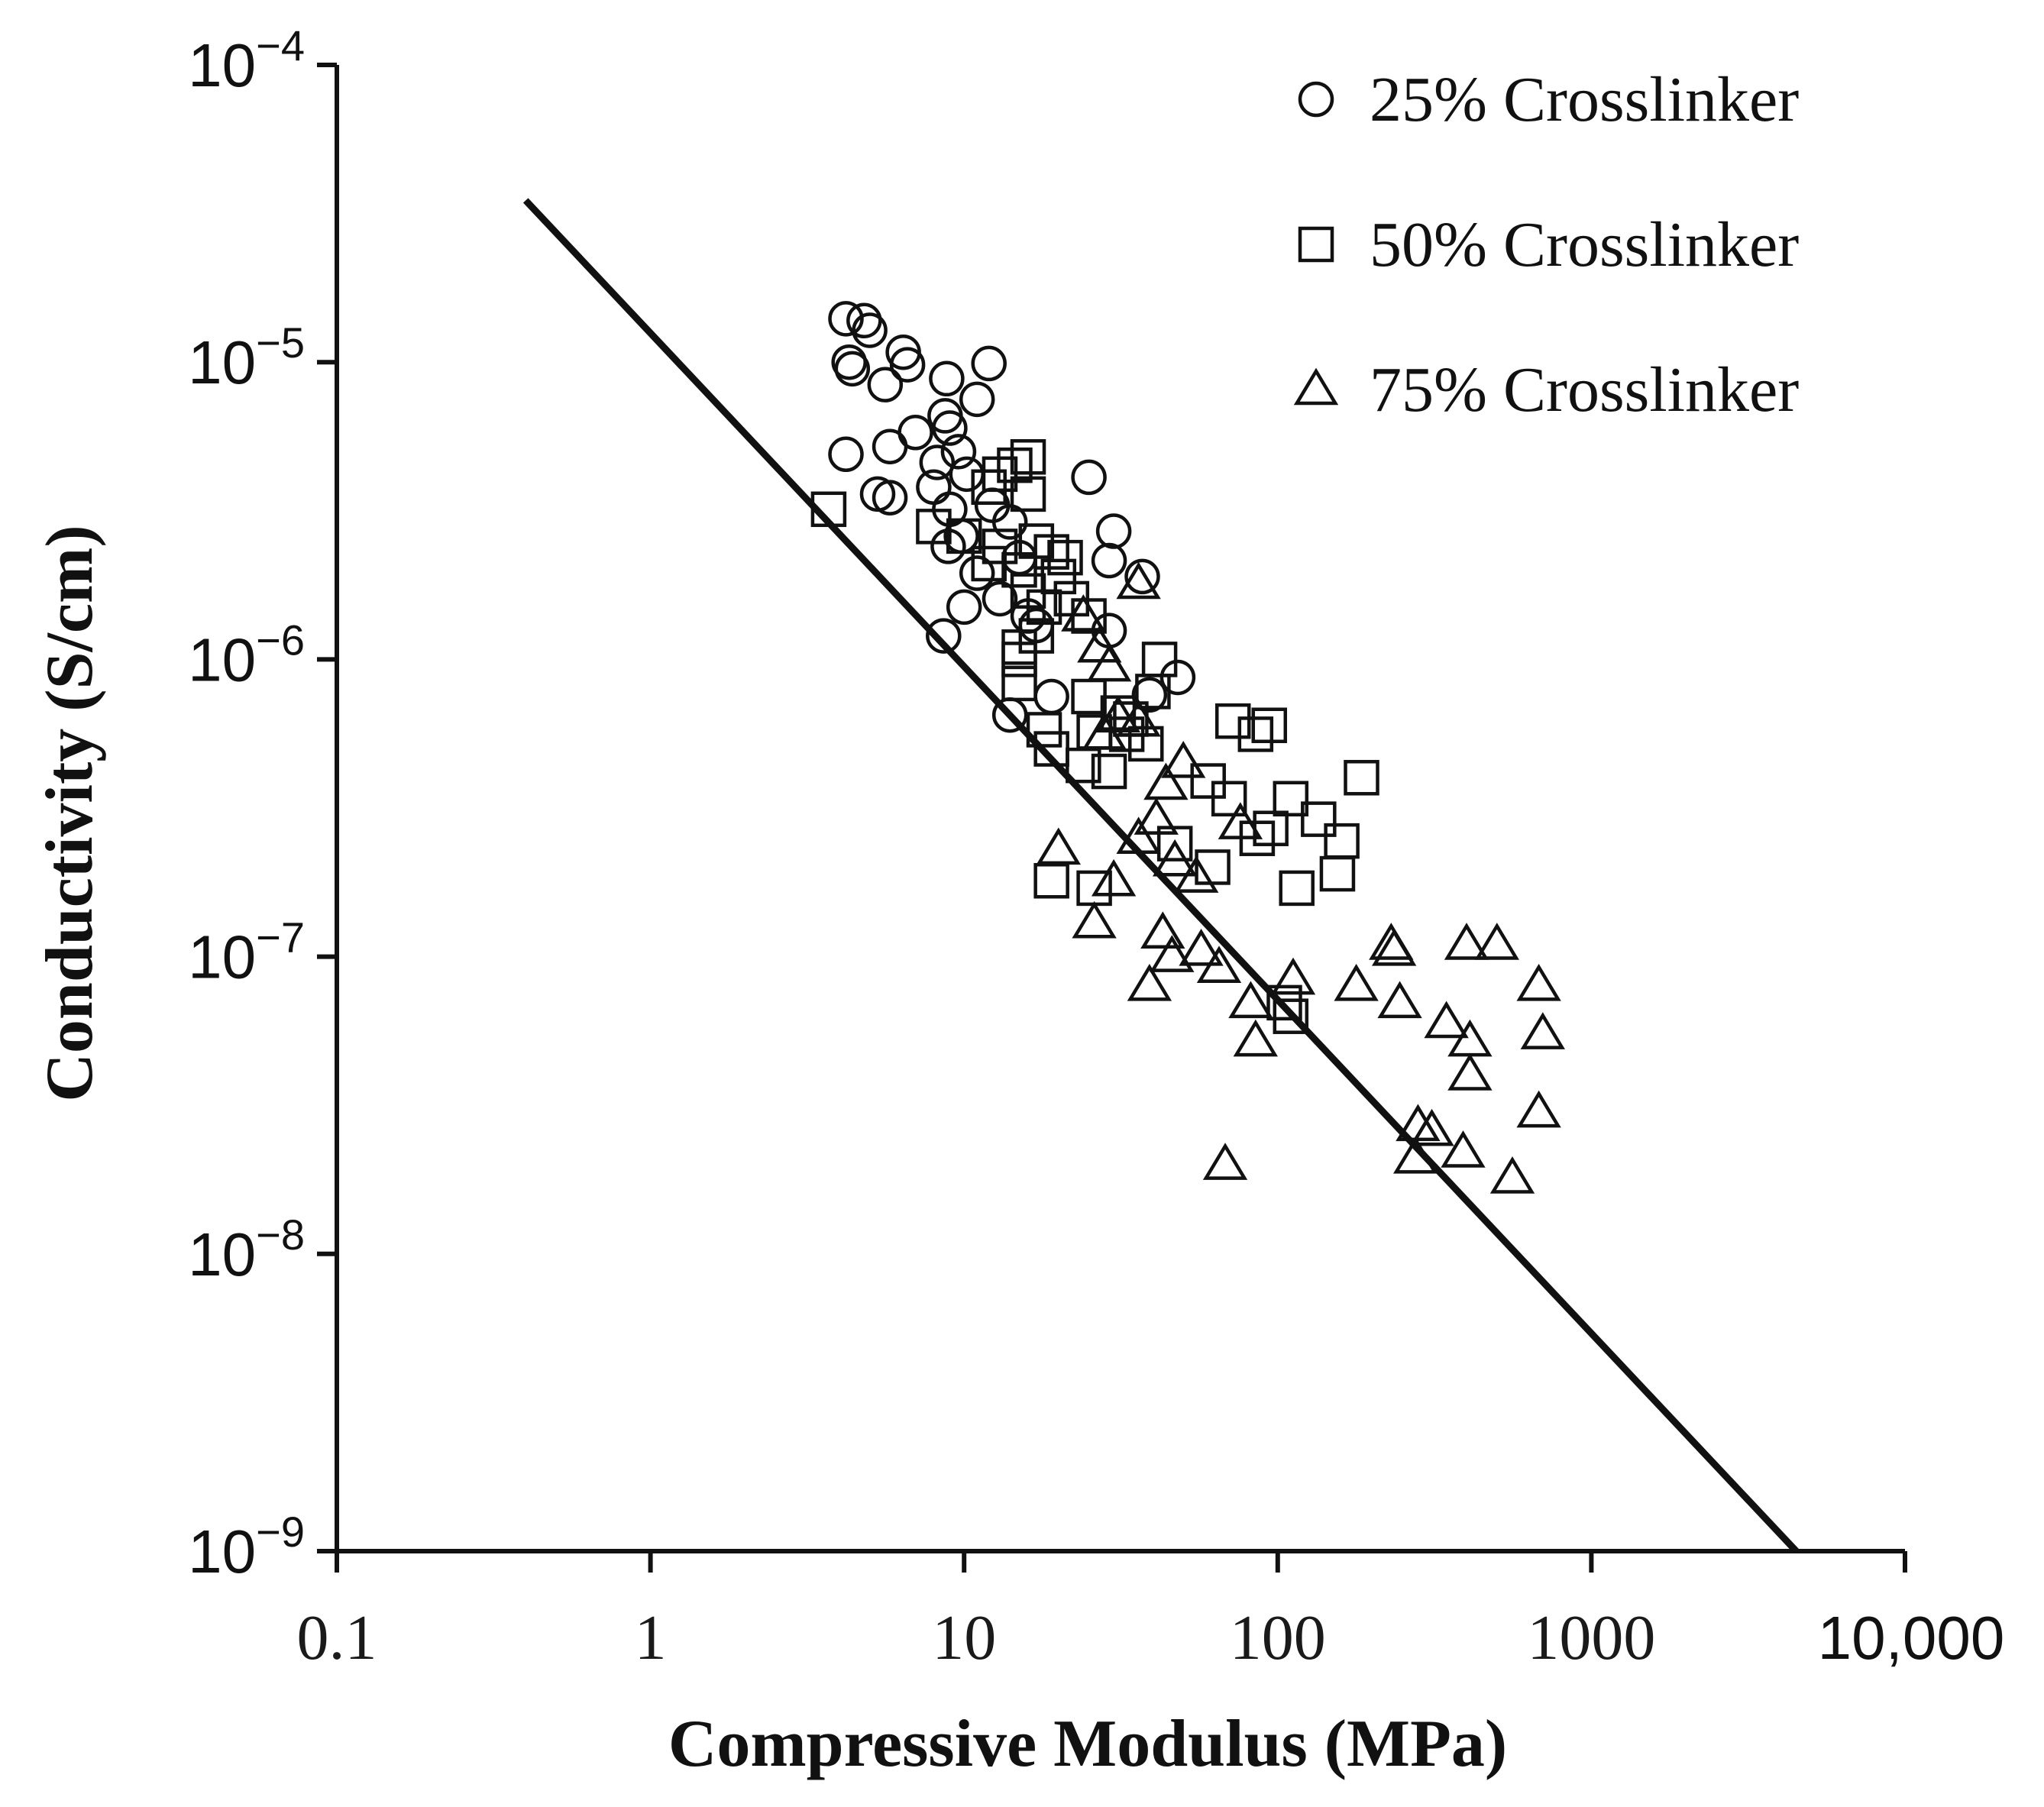 This screenshot has height=1807, width=2044. I want to click on x-tick-label: 1000, so click(1591, 1637).